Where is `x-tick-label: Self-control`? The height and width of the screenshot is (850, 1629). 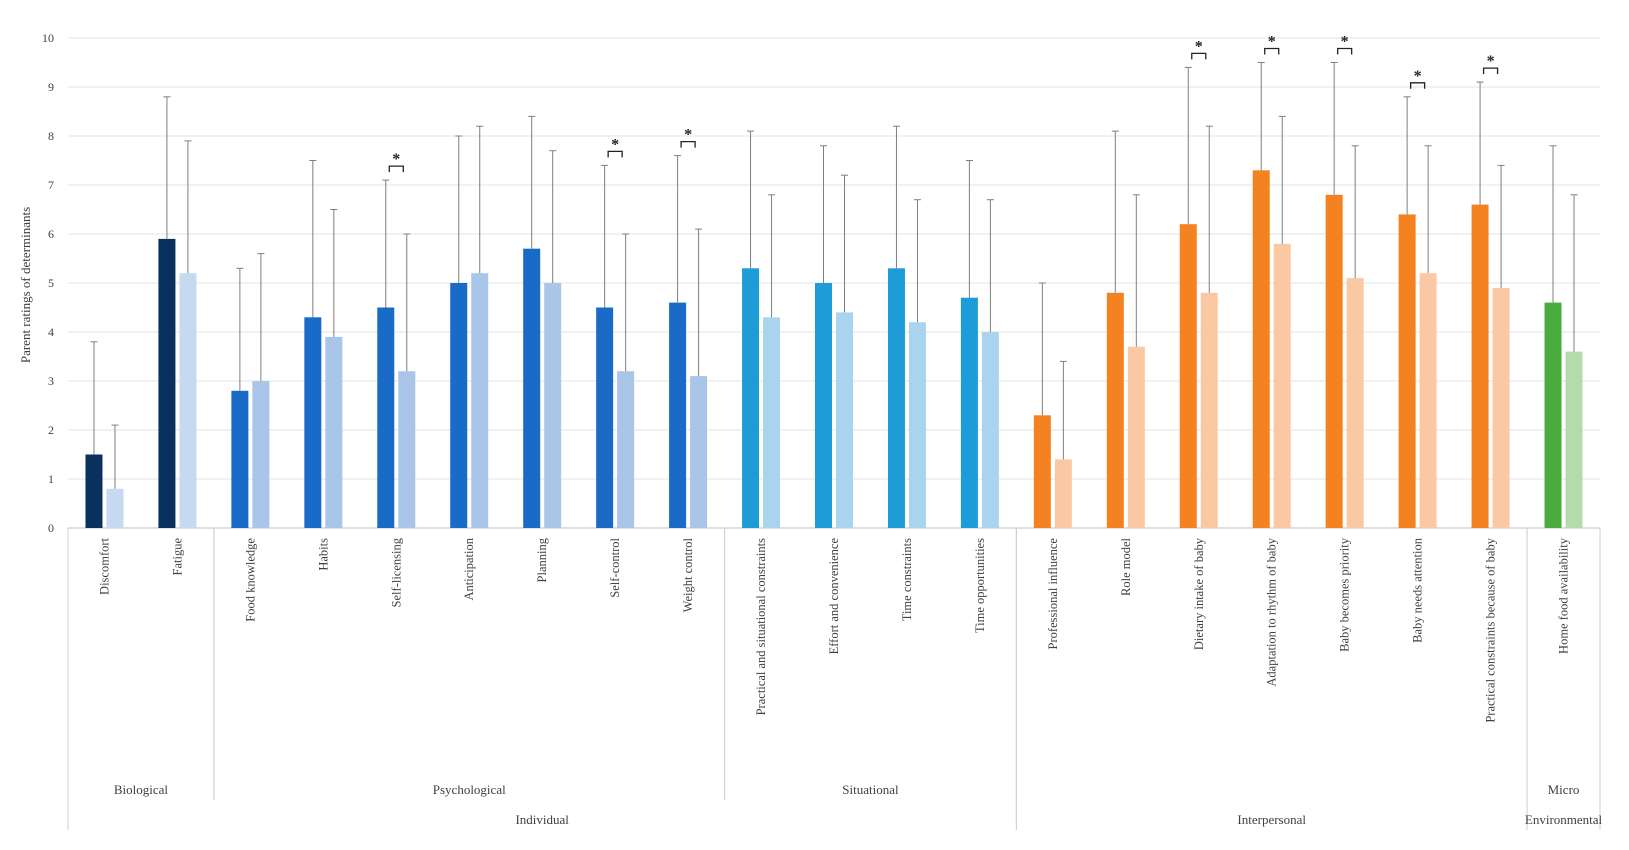
x-tick-label: Self-control is located at coordinates (615, 567).